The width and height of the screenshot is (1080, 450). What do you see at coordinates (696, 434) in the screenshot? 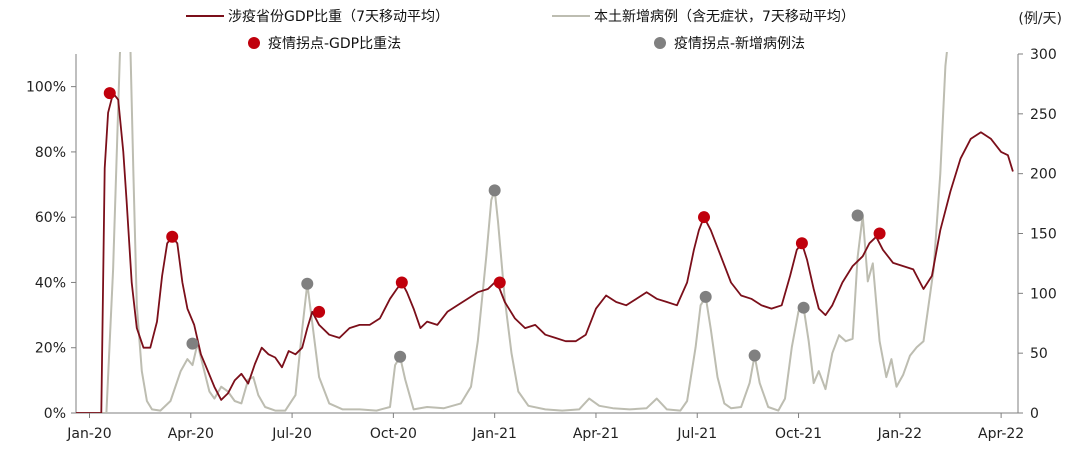
I see `x-tick-label: Jul-21` at bounding box center [696, 434].